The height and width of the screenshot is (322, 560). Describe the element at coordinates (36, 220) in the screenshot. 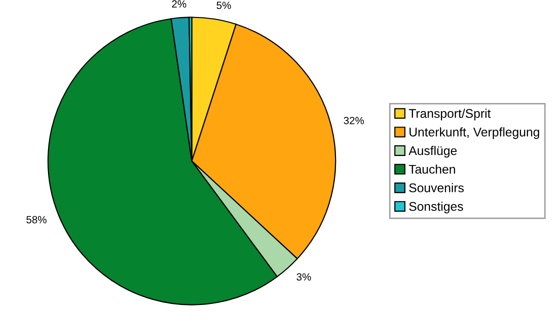

I see `data-label: 58%` at that location.